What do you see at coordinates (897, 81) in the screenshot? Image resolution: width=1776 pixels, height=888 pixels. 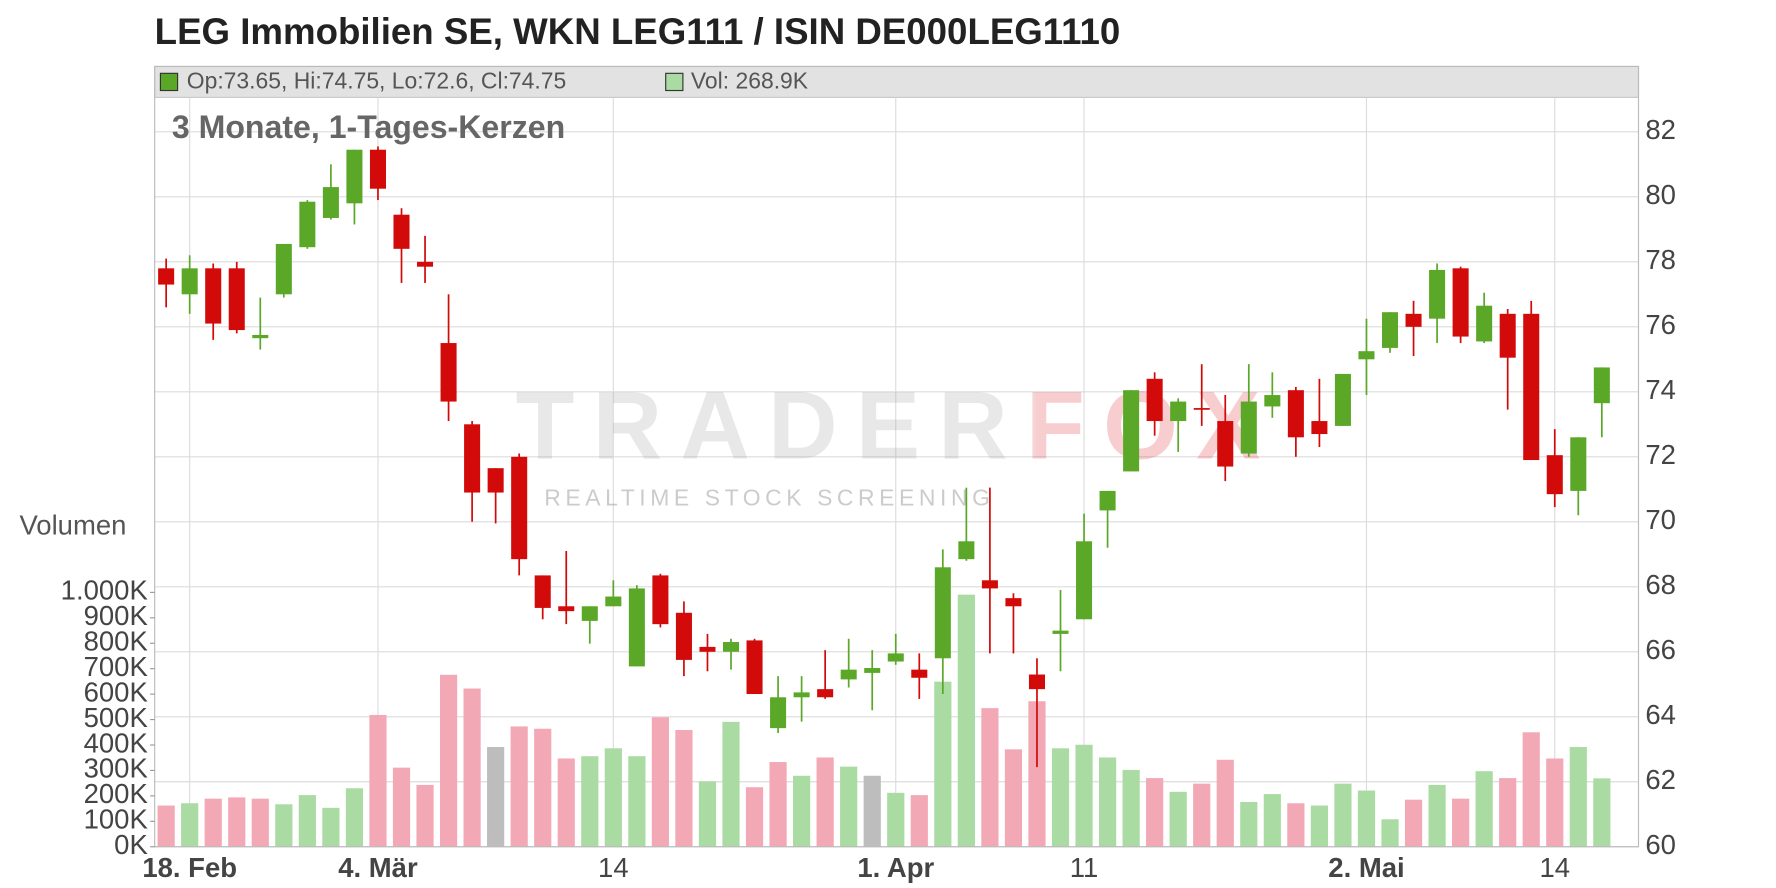 I see `header-bar` at bounding box center [897, 81].